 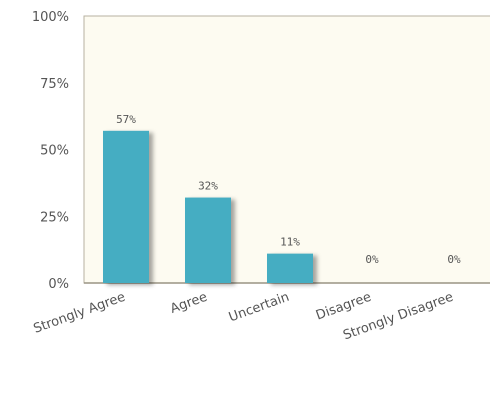 I want to click on y-tick-label: 25%, so click(x=54, y=217).